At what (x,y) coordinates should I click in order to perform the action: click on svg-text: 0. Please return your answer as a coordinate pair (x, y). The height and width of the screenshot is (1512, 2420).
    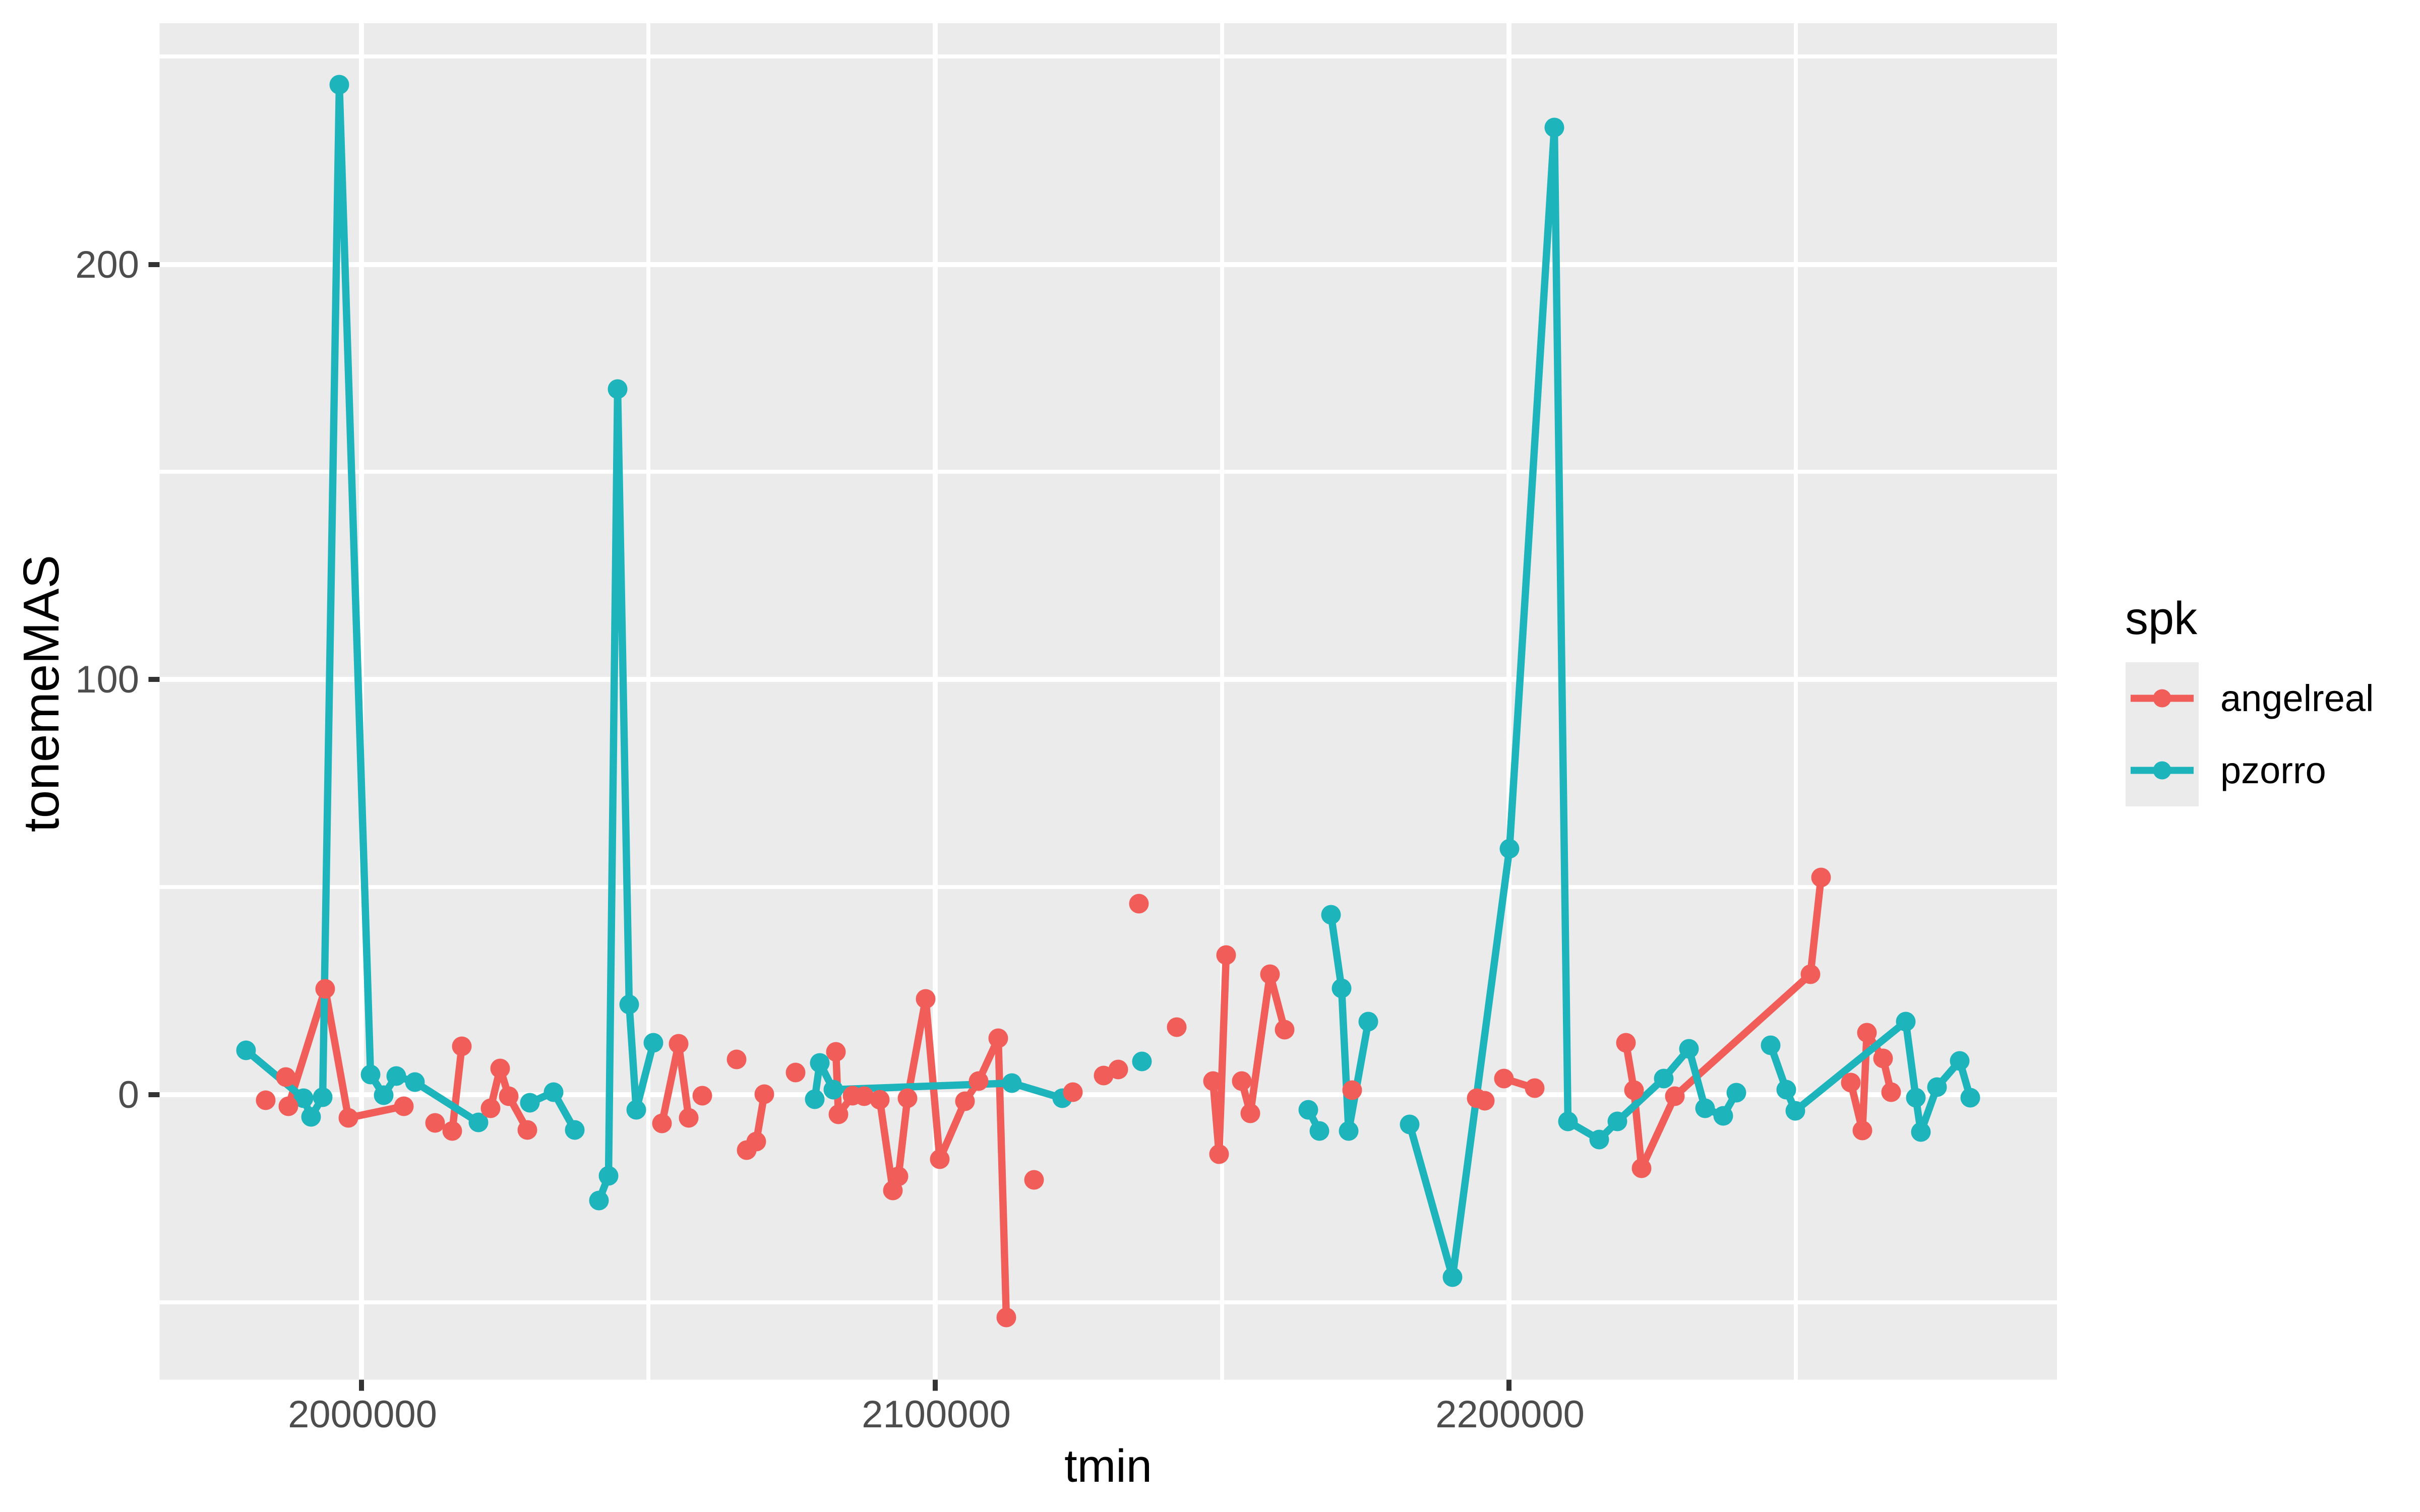
    Looking at the image, I should click on (128, 1095).